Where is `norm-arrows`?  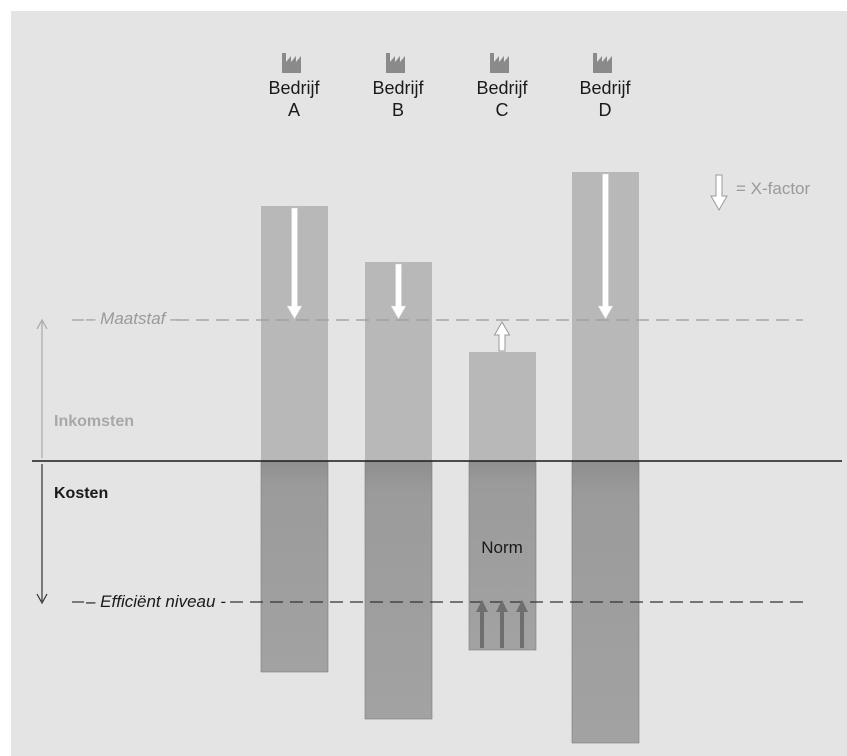 norm-arrows is located at coordinates (502, 624).